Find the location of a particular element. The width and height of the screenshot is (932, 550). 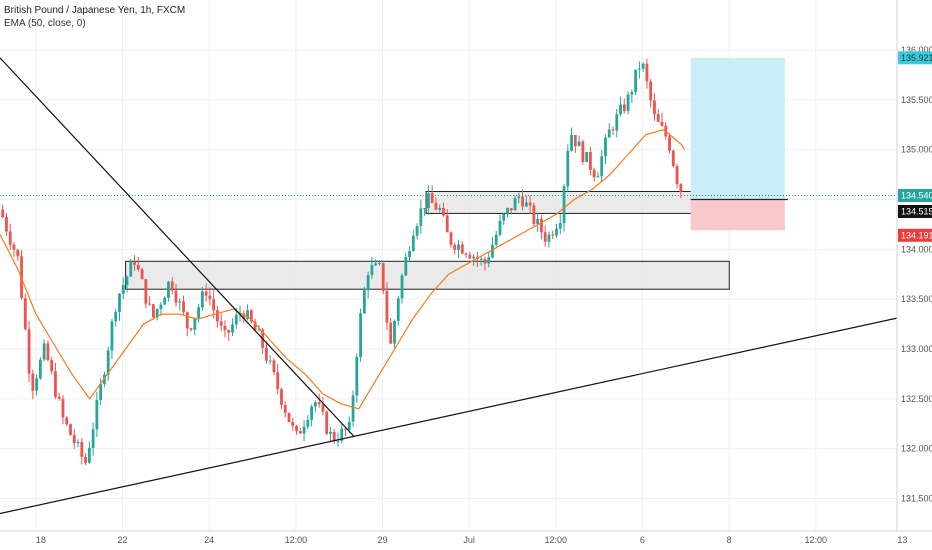

time-tick-label: 12:00 is located at coordinates (815, 540).